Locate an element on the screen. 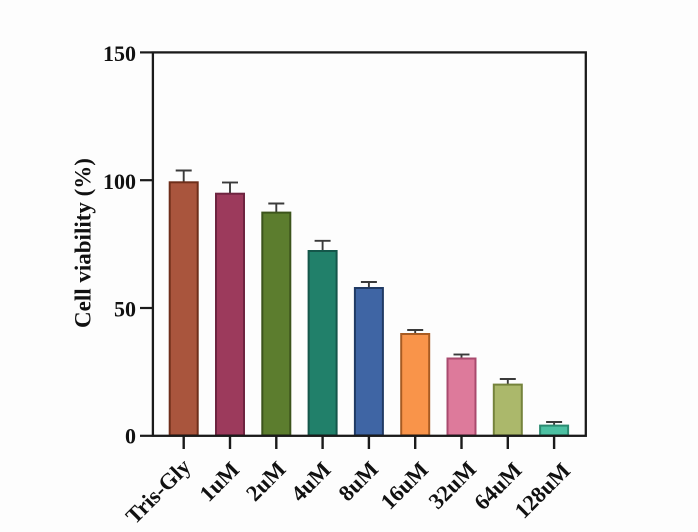 This screenshot has width=698, height=532. svg-text: Cell viability (%) is located at coordinates (83, 243).